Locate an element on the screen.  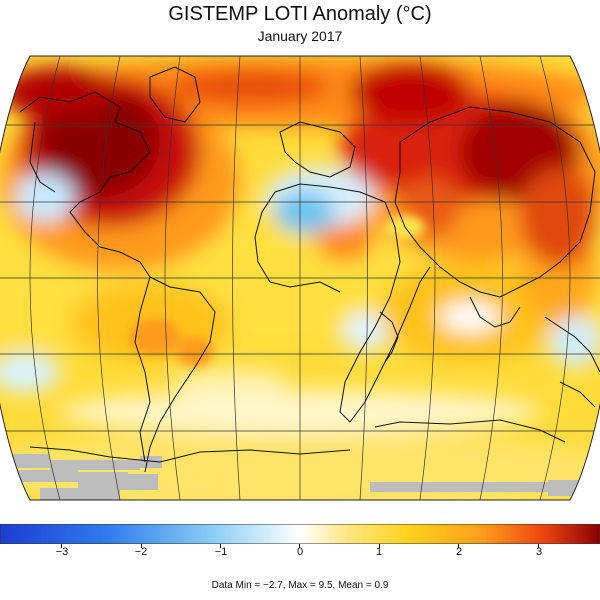
colorbar-tick-label: 0 is located at coordinates (300, 552).